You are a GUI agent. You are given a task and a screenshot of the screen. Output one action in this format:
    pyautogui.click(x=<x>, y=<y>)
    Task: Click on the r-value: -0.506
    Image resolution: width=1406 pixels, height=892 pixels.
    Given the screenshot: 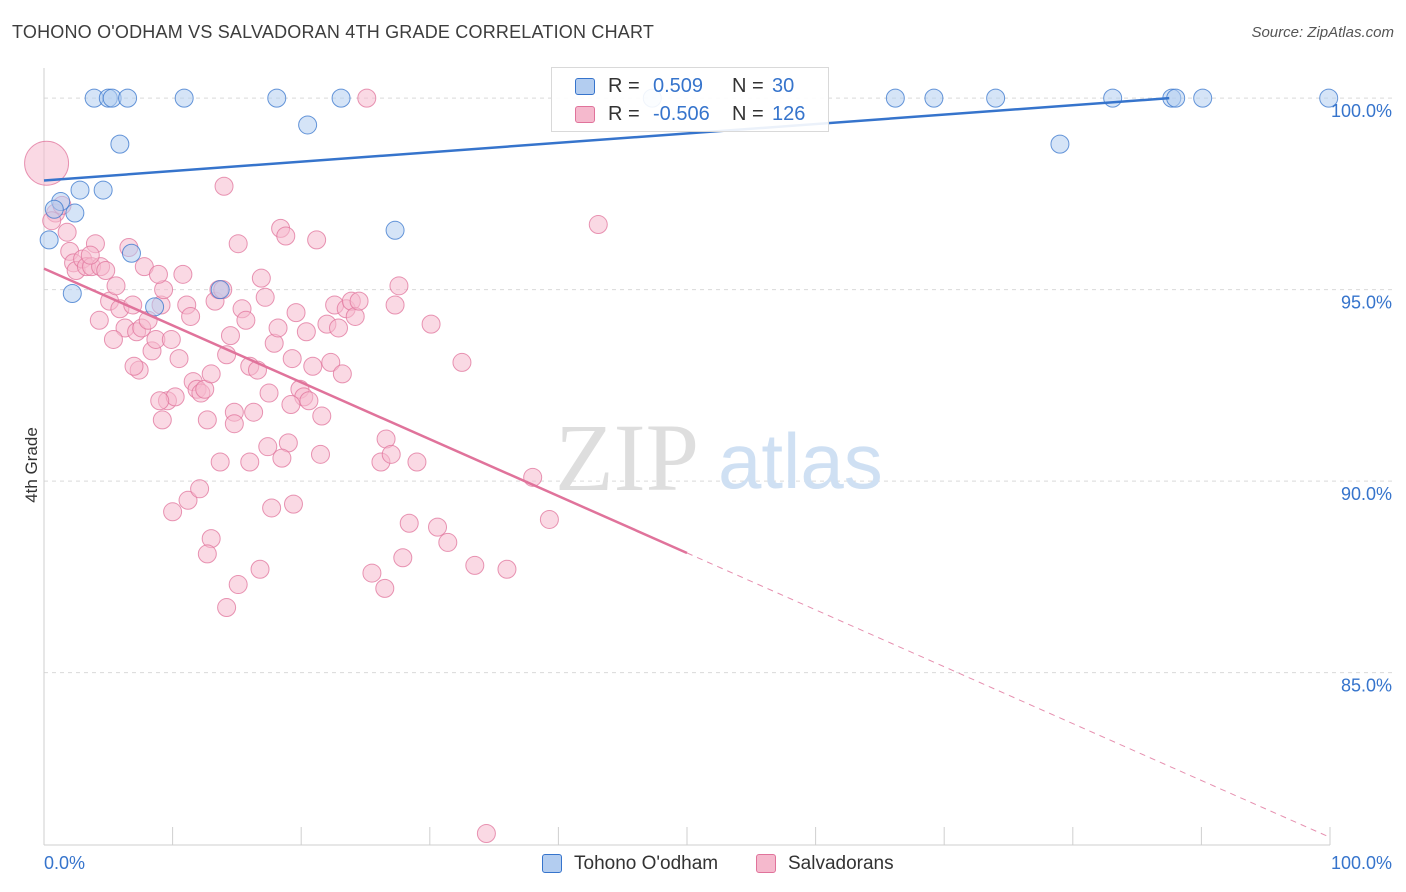 What is the action you would take?
    pyautogui.click(x=681, y=114)
    